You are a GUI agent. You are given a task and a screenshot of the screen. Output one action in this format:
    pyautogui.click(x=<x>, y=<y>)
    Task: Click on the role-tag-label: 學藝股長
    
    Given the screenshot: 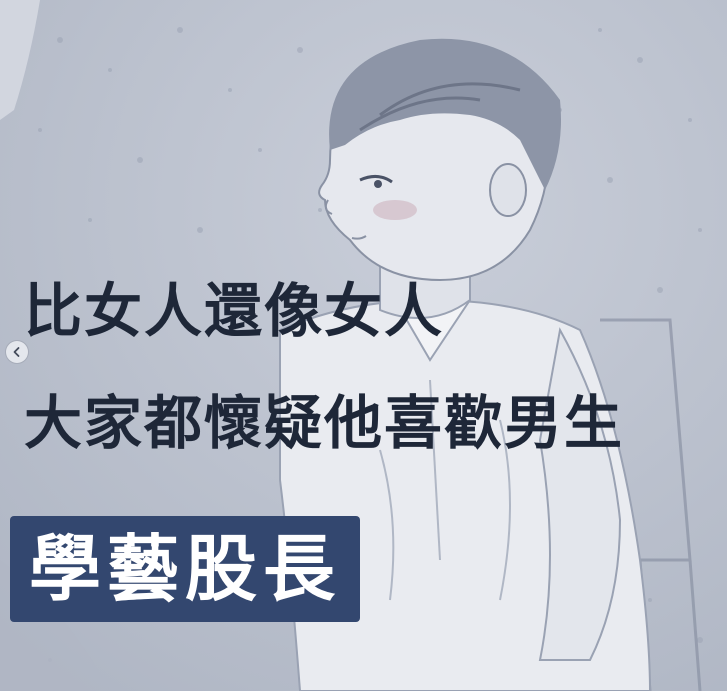 What is the action you would take?
    pyautogui.click(x=184, y=569)
    